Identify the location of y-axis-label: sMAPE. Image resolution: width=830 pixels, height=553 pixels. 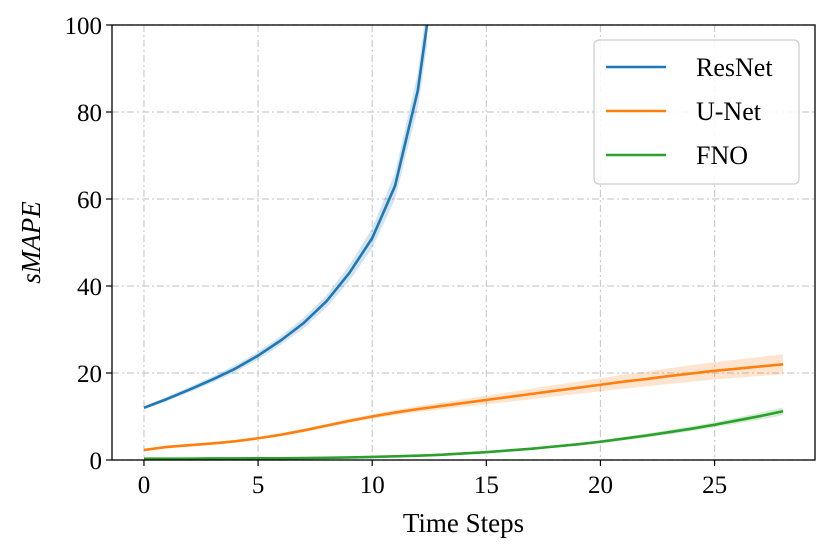
(31, 242).